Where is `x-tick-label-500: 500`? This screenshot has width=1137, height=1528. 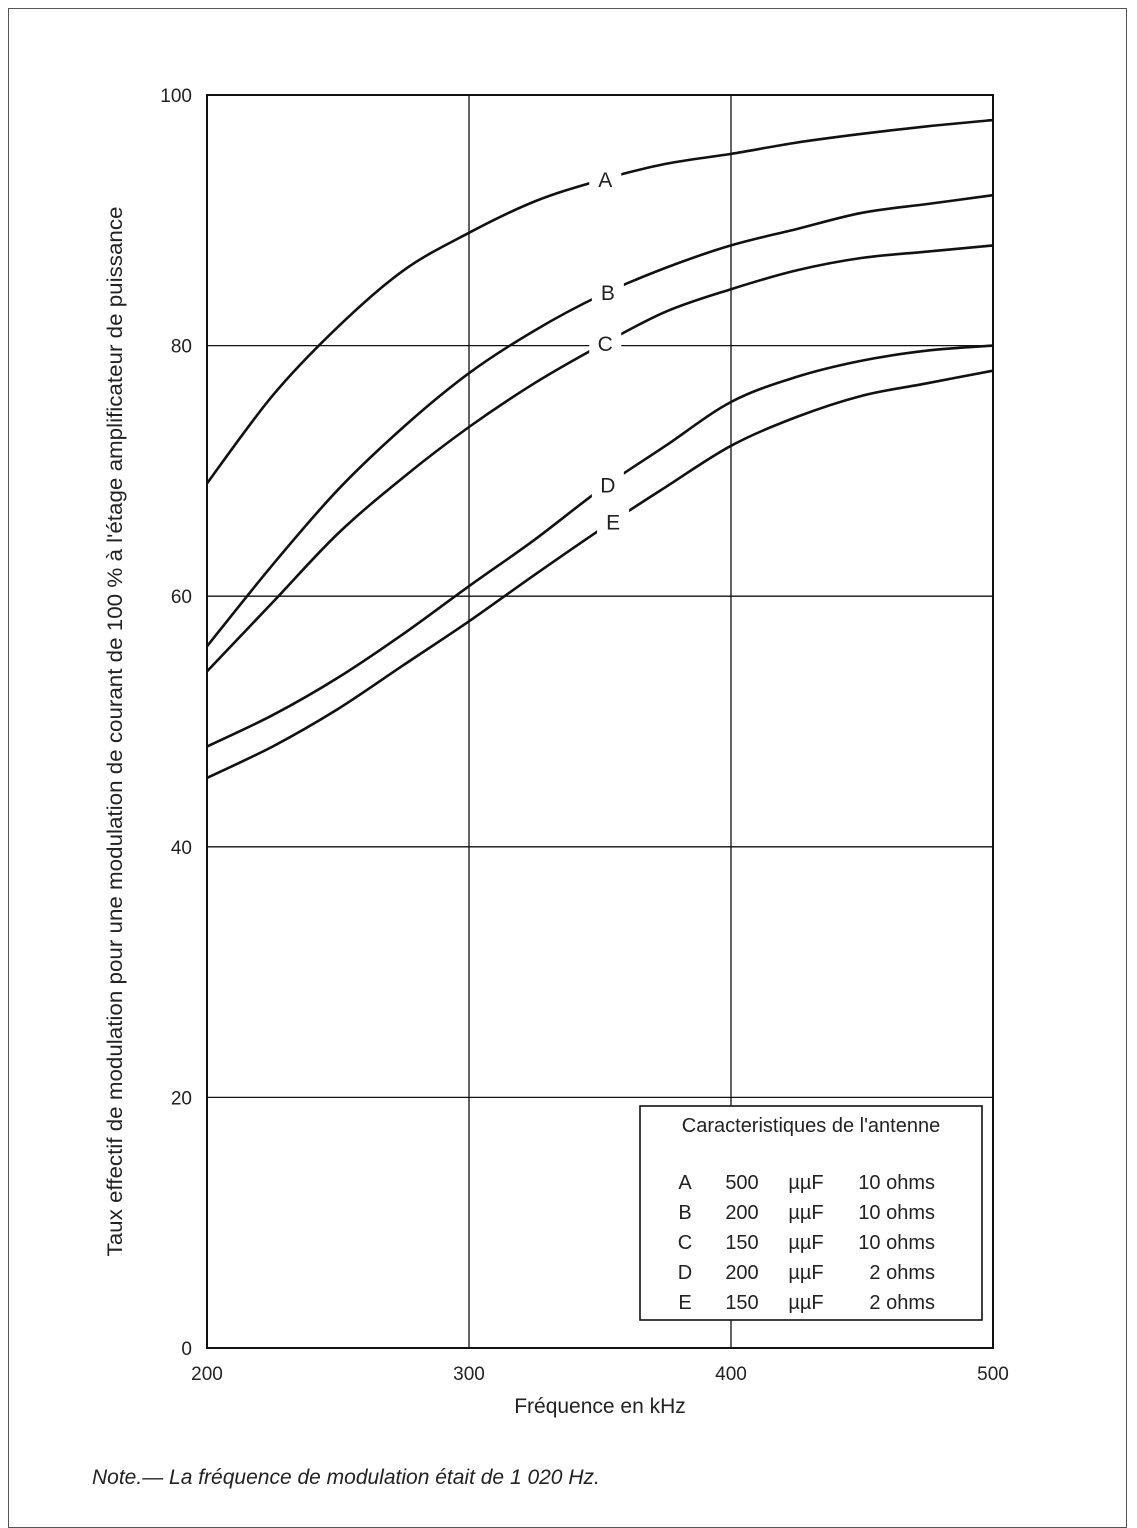
x-tick-label-500: 500 is located at coordinates (993, 1374).